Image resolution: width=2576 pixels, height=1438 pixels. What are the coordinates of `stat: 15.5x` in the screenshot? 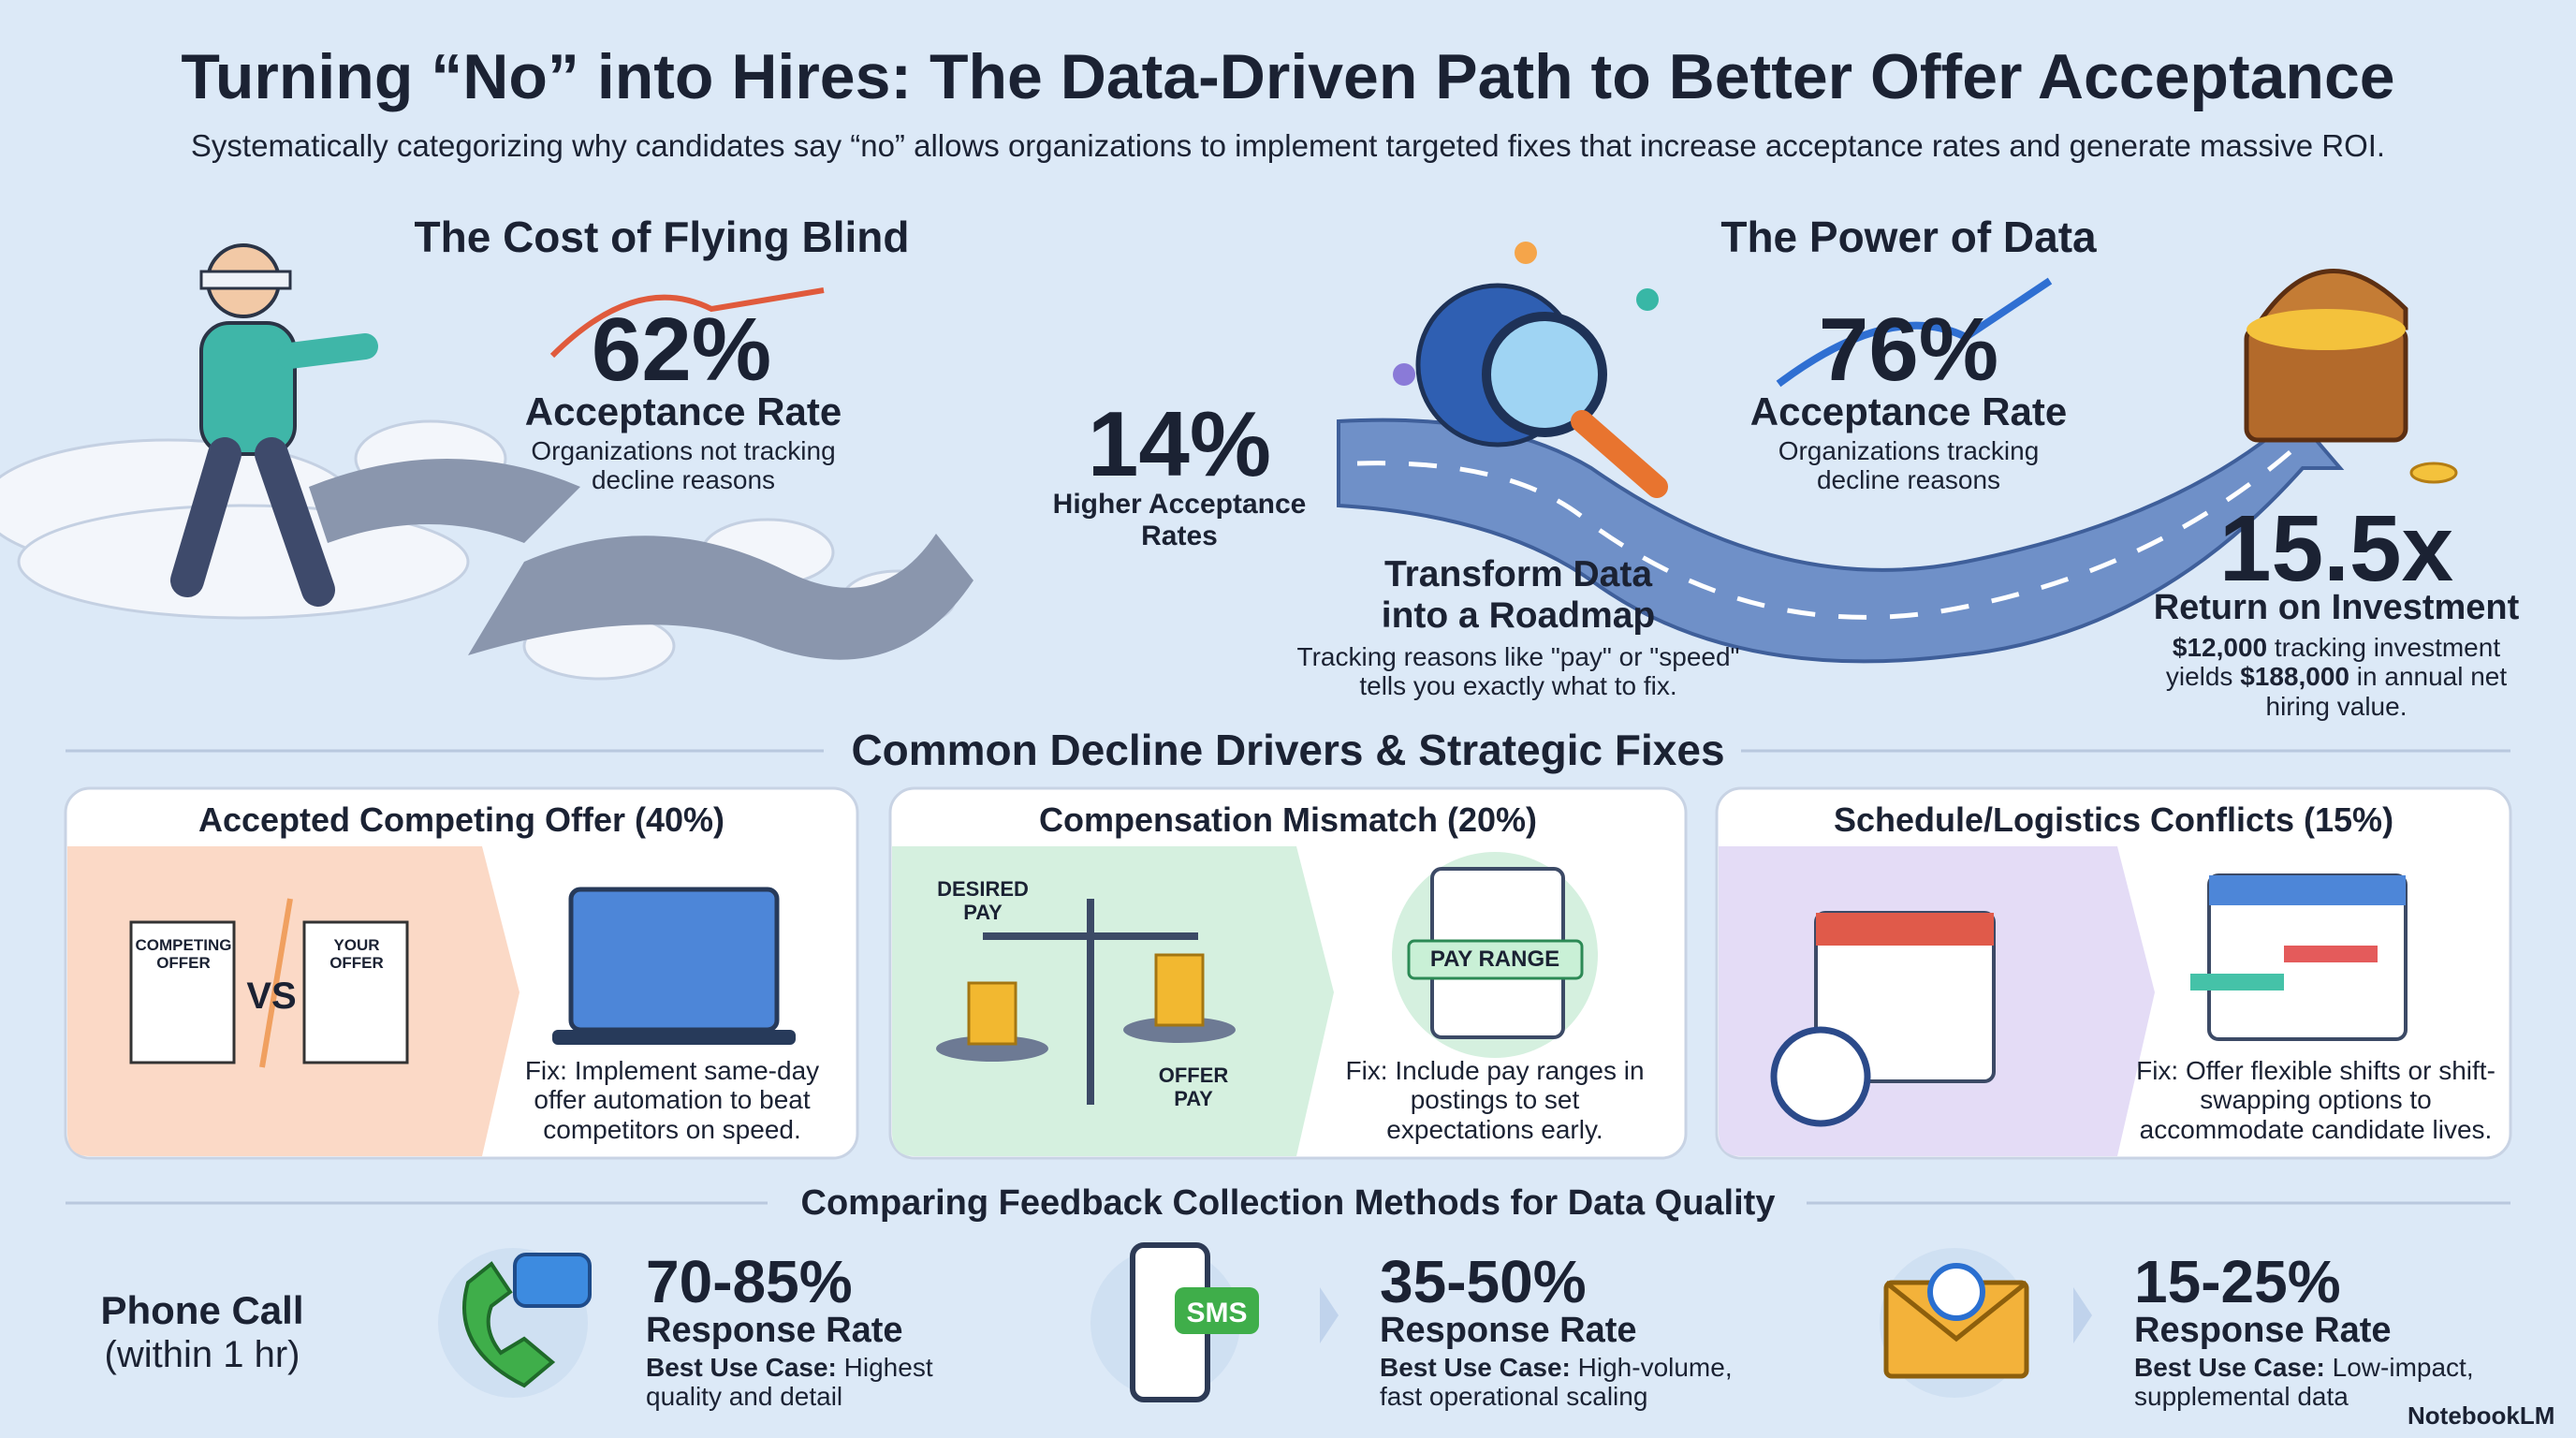 It's located at (2336, 548).